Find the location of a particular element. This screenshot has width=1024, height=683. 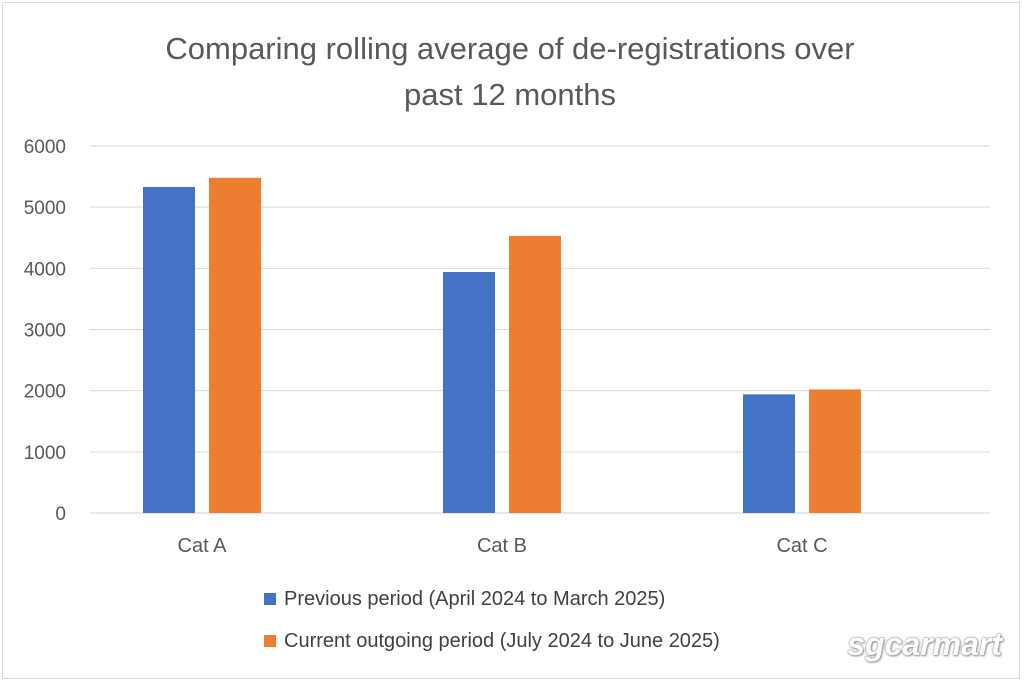

x-tick-label-cat-b: Cat B is located at coordinates (502, 546).